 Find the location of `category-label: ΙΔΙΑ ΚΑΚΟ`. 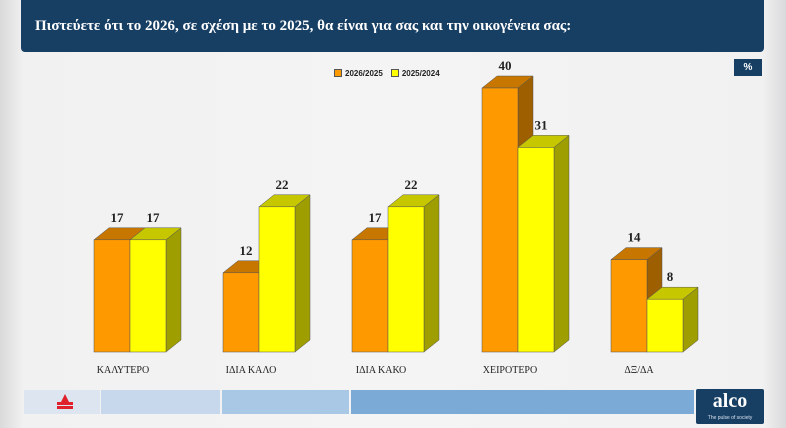

category-label: ΙΔΙΑ ΚΑΚΟ is located at coordinates (381, 370).